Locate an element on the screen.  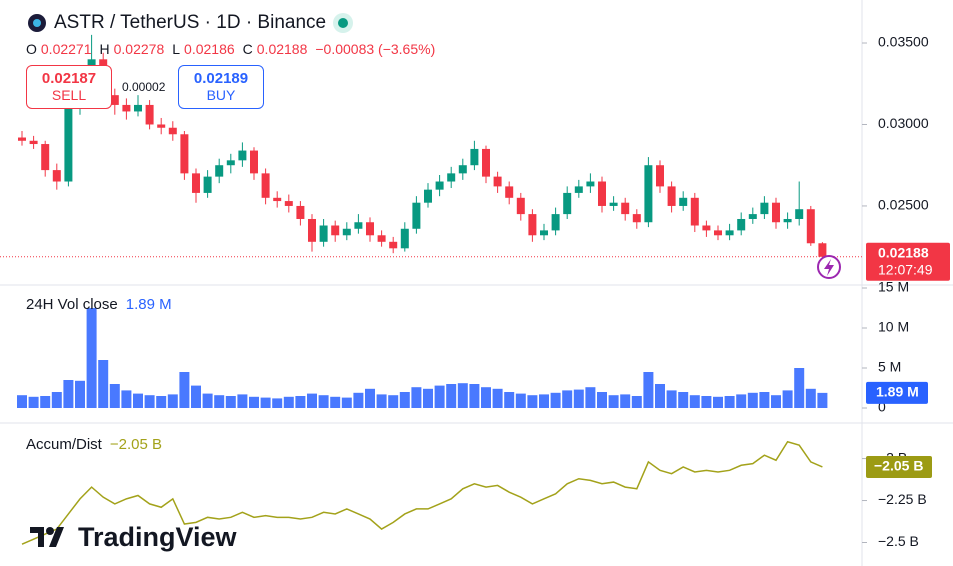
ohlc-value: 0.02271 is located at coordinates (66, 49).